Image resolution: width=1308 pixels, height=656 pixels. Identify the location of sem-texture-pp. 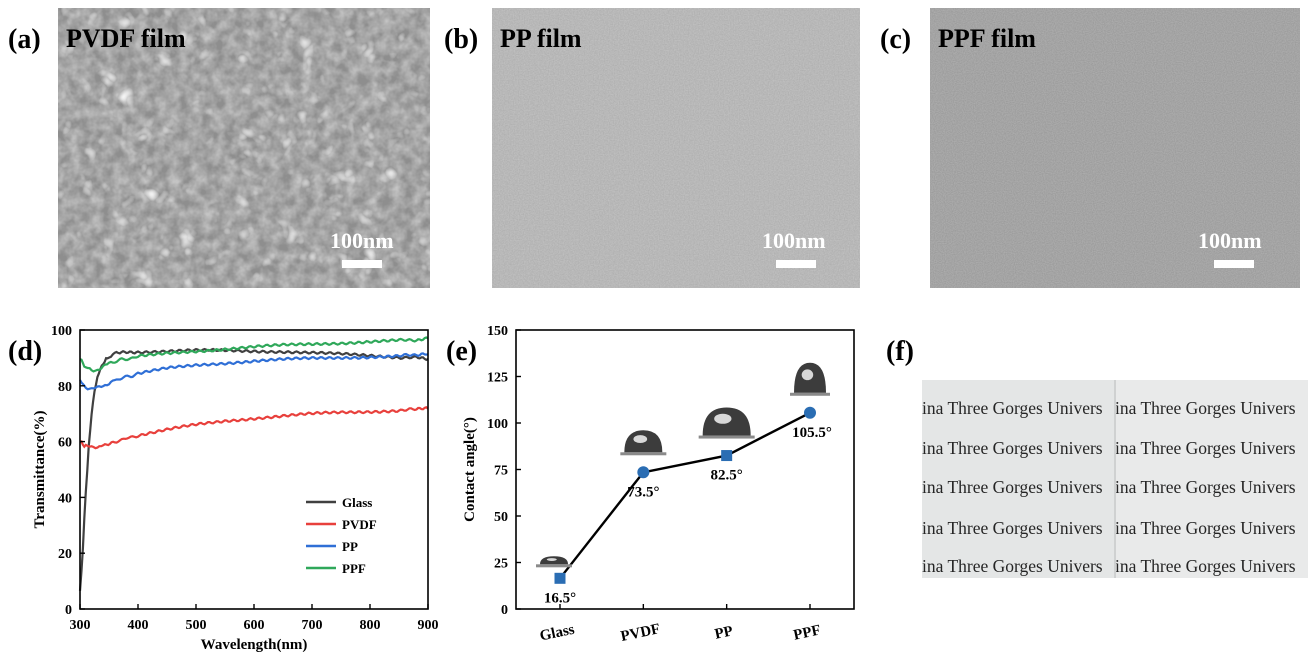
(676, 148).